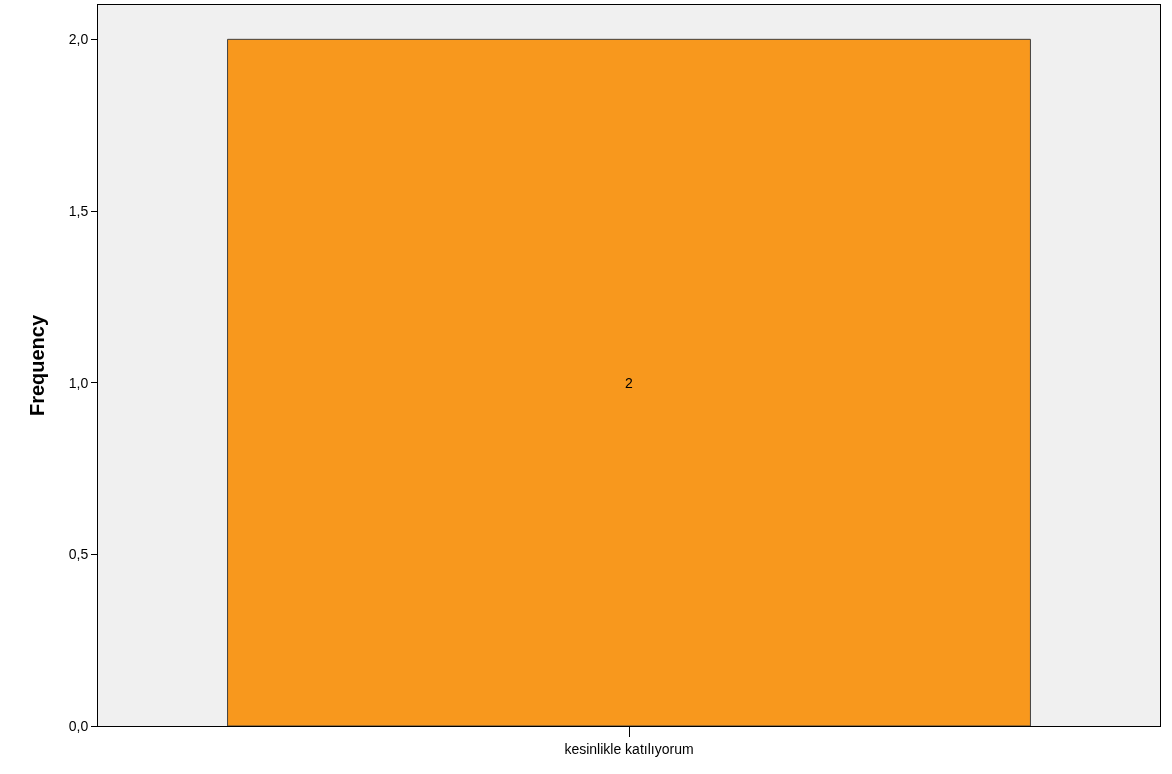 The height and width of the screenshot is (774, 1172). What do you see at coordinates (78, 554) in the screenshot?
I see `y-tick-label: 0,5` at bounding box center [78, 554].